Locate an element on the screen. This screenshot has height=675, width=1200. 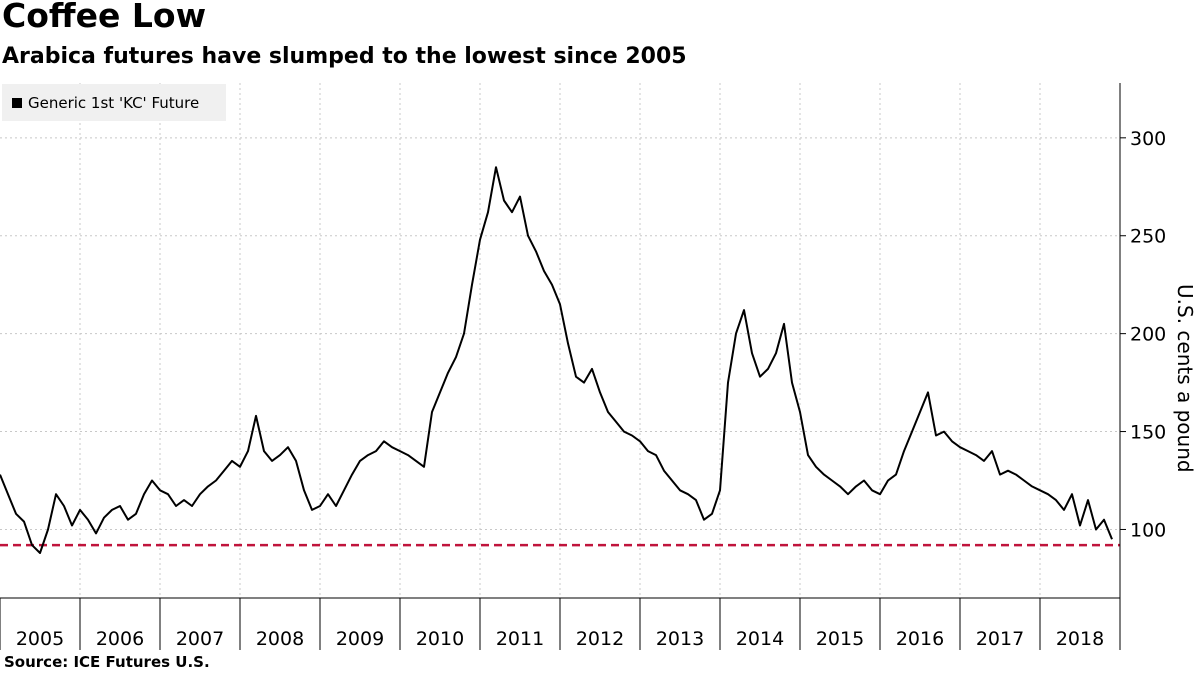
legend-swatch-icon is located at coordinates (17, 102).